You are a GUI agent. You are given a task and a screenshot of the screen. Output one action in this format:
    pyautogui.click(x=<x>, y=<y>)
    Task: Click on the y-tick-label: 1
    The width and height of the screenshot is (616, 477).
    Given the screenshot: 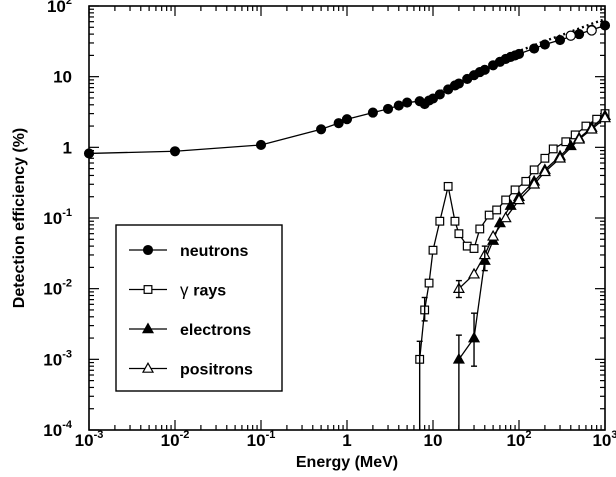 What is the action you would take?
    pyautogui.click(x=67, y=147)
    